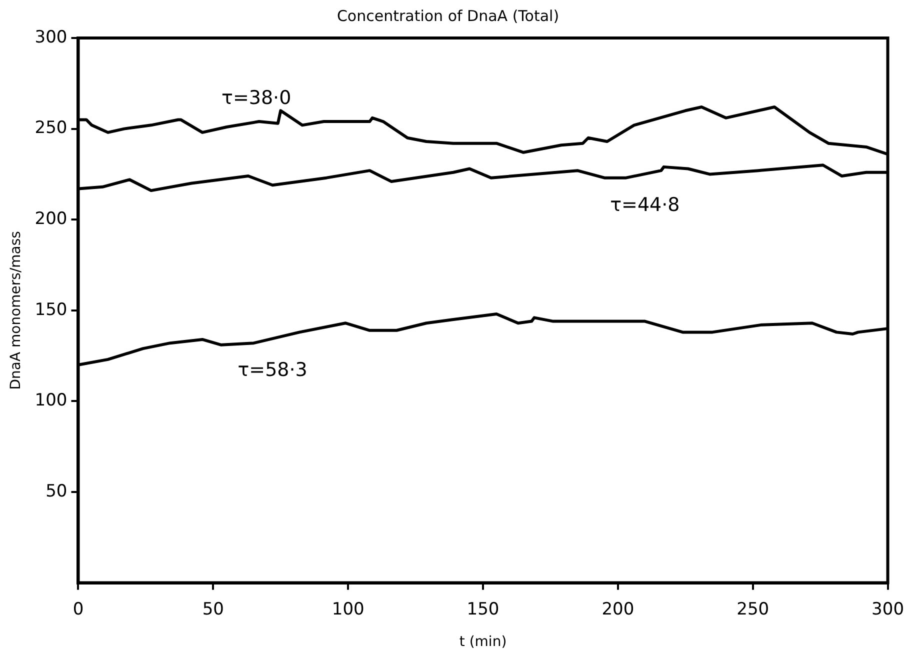  I want to click on x-tick-label: 100, so click(348, 609).